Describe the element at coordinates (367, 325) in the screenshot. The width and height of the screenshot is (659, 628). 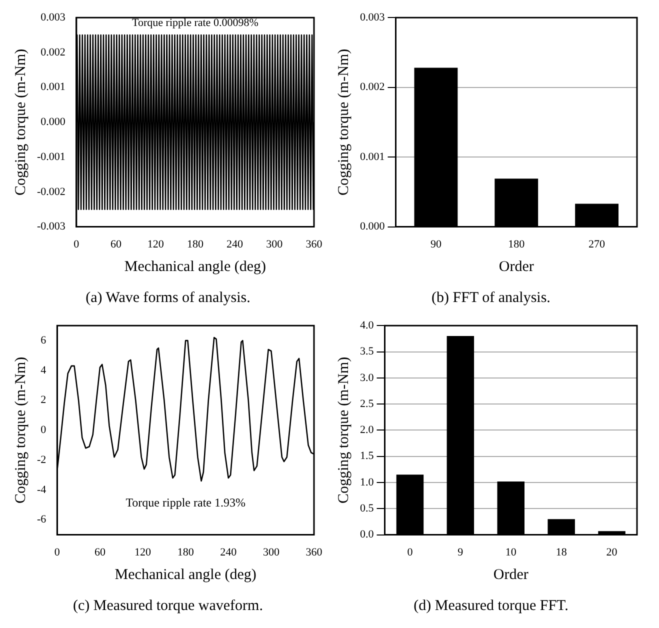
I see `y-tick-label: 4.0` at that location.